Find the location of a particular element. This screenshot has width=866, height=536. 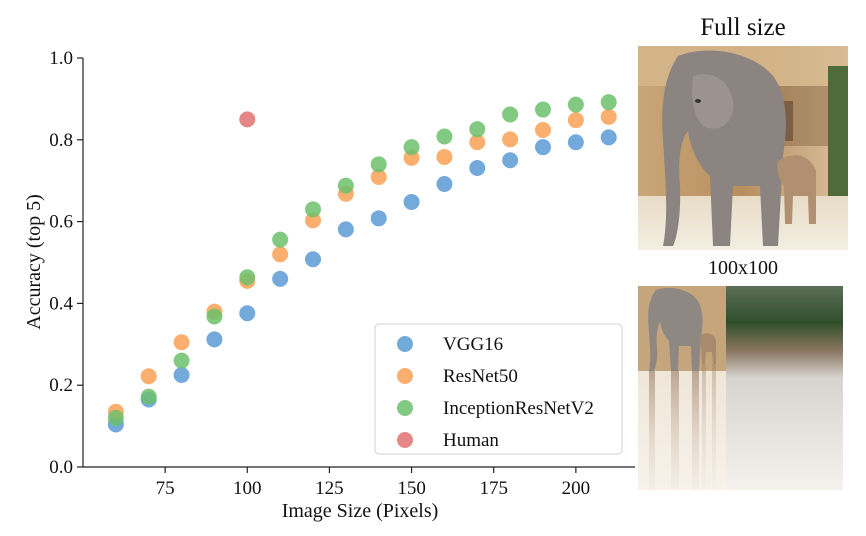

chart-legend: VGG16 ResNet50 InceptionResNetV2 Human is located at coordinates (498, 389).